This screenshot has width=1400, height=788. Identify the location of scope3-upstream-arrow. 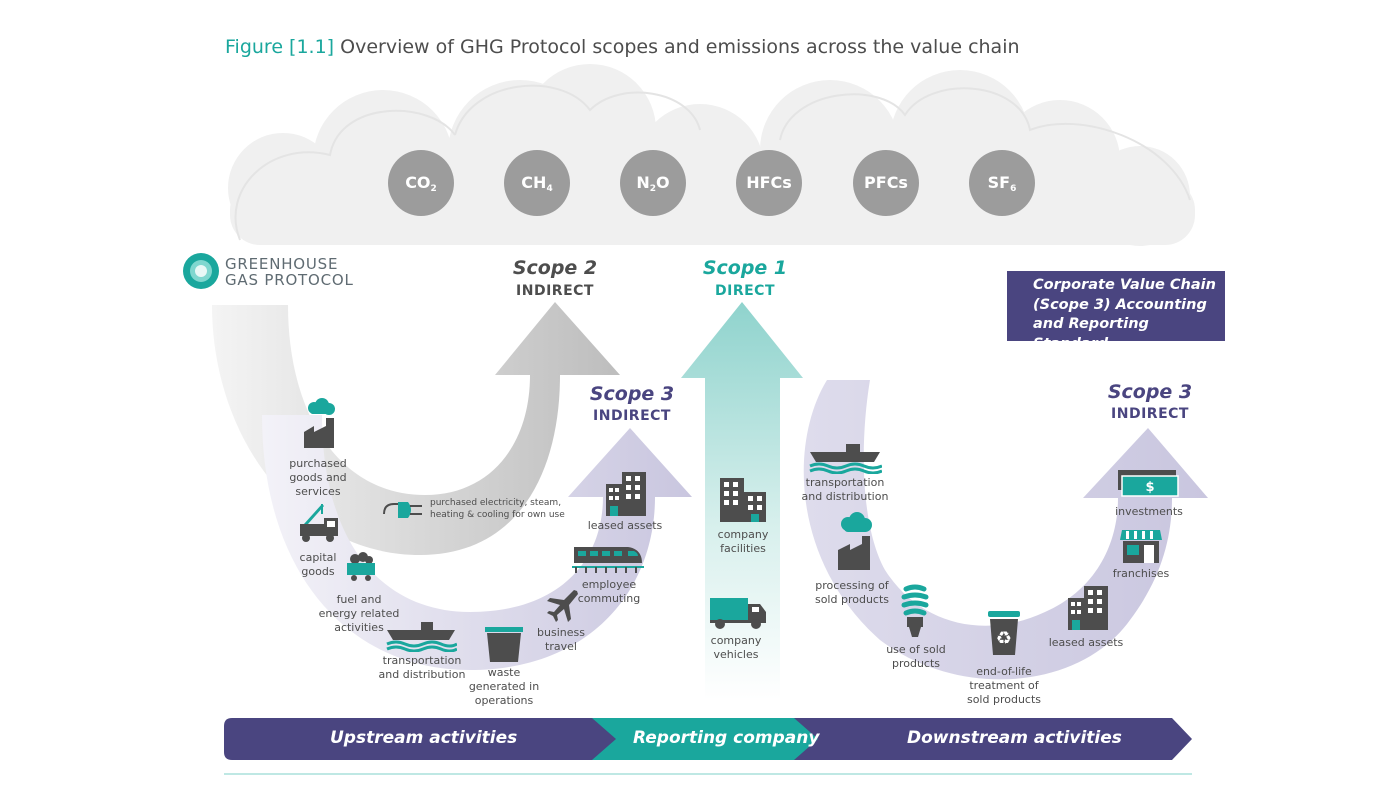
(477, 542).